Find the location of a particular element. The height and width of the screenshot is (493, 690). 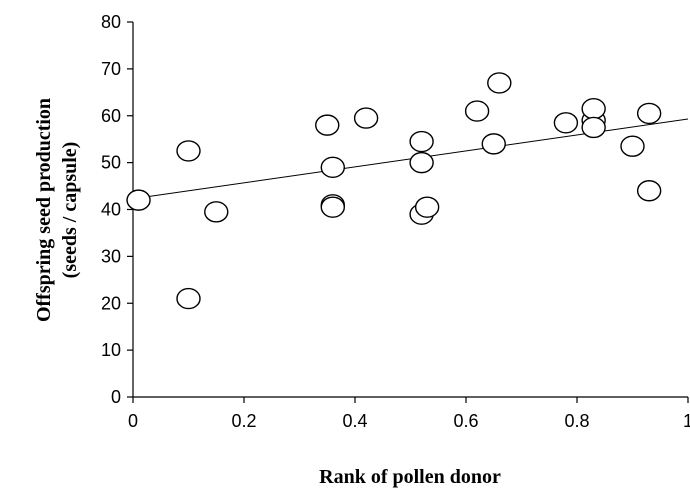

x-tick-label: 0.8 is located at coordinates (576, 421).